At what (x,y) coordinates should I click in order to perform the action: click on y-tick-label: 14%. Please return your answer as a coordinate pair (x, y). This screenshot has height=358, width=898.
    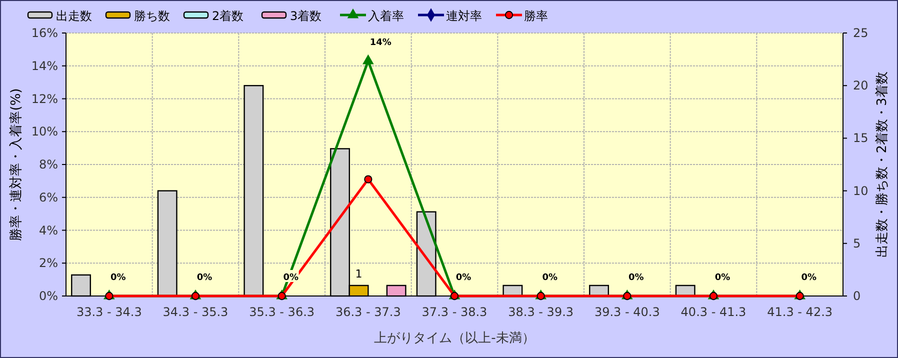
    Looking at the image, I should click on (44, 65).